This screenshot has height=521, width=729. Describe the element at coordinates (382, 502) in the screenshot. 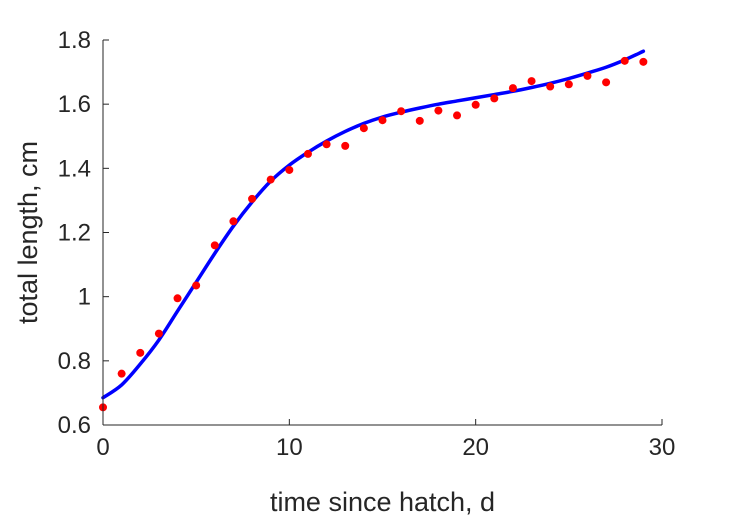

I see `x-axis-title: time since hatch, d` at that location.